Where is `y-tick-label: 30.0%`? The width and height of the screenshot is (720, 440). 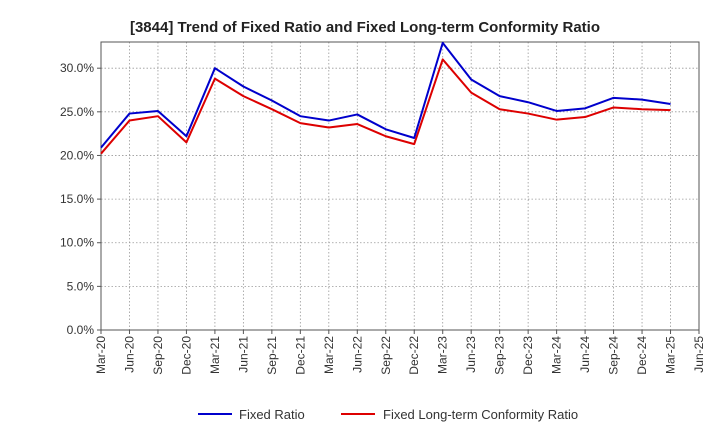 y-tick-label: 30.0% is located at coordinates (77, 68).